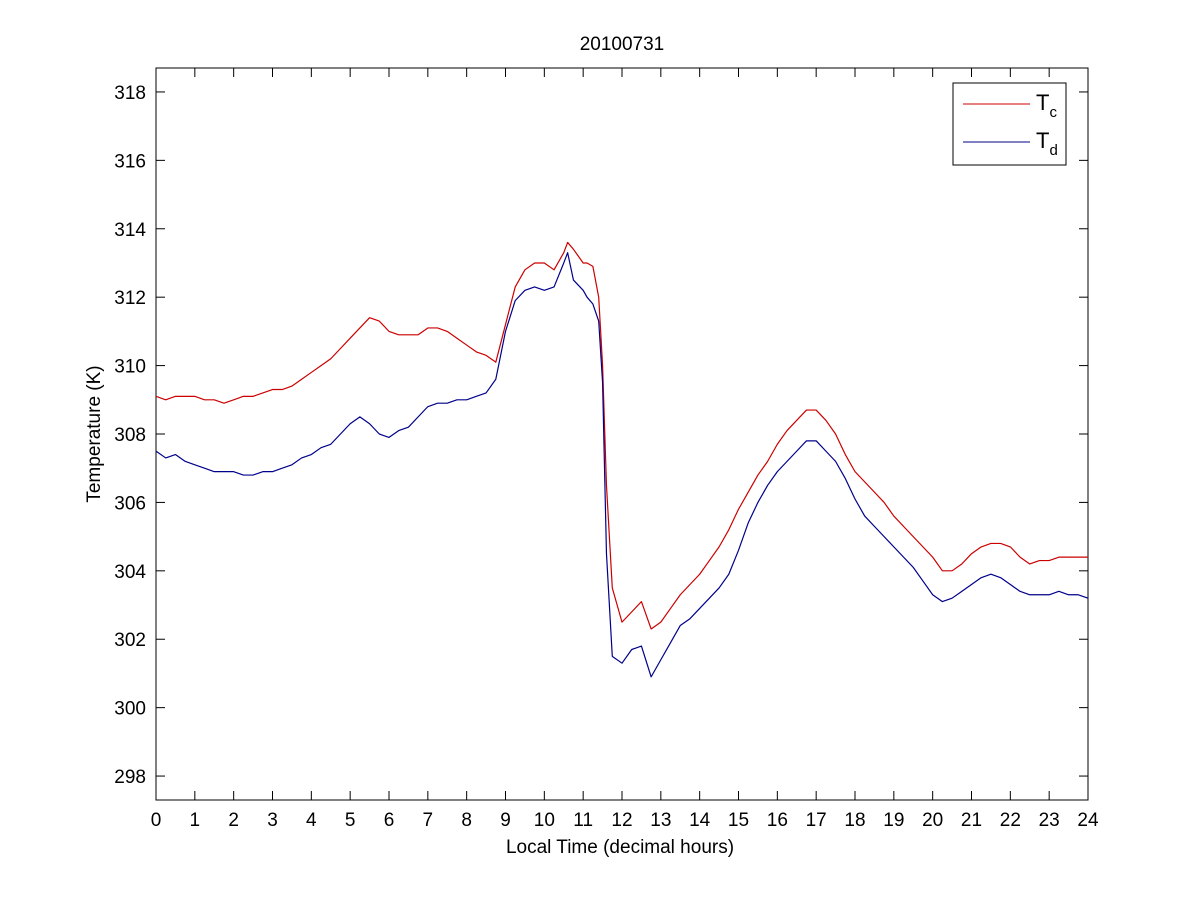 This screenshot has width=1201, height=900. Describe the element at coordinates (311, 820) in the screenshot. I see `x-tick-label: 4` at that location.